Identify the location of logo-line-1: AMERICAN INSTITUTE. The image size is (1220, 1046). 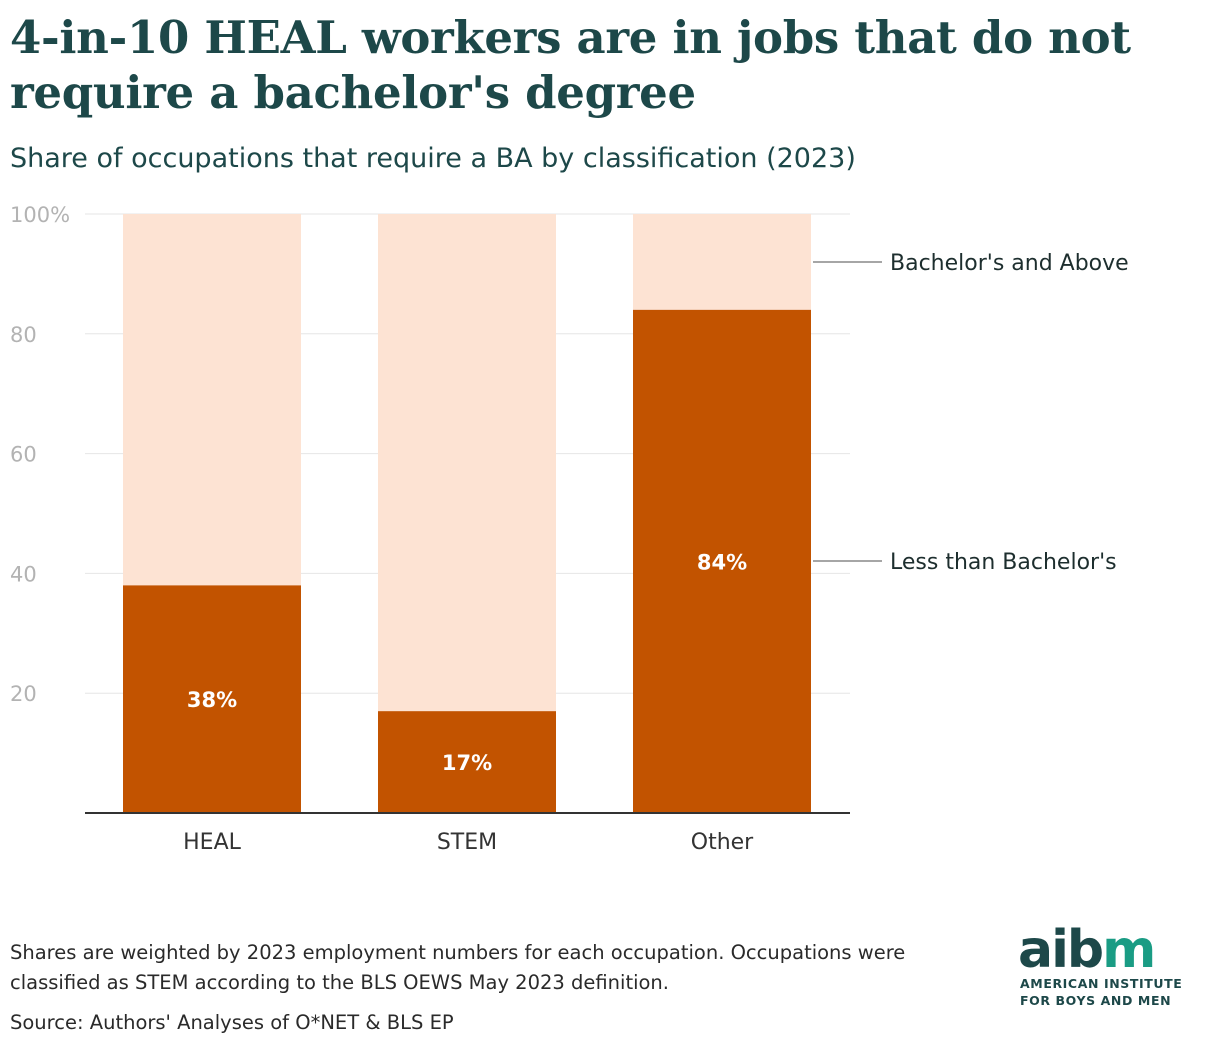
(1101, 983).